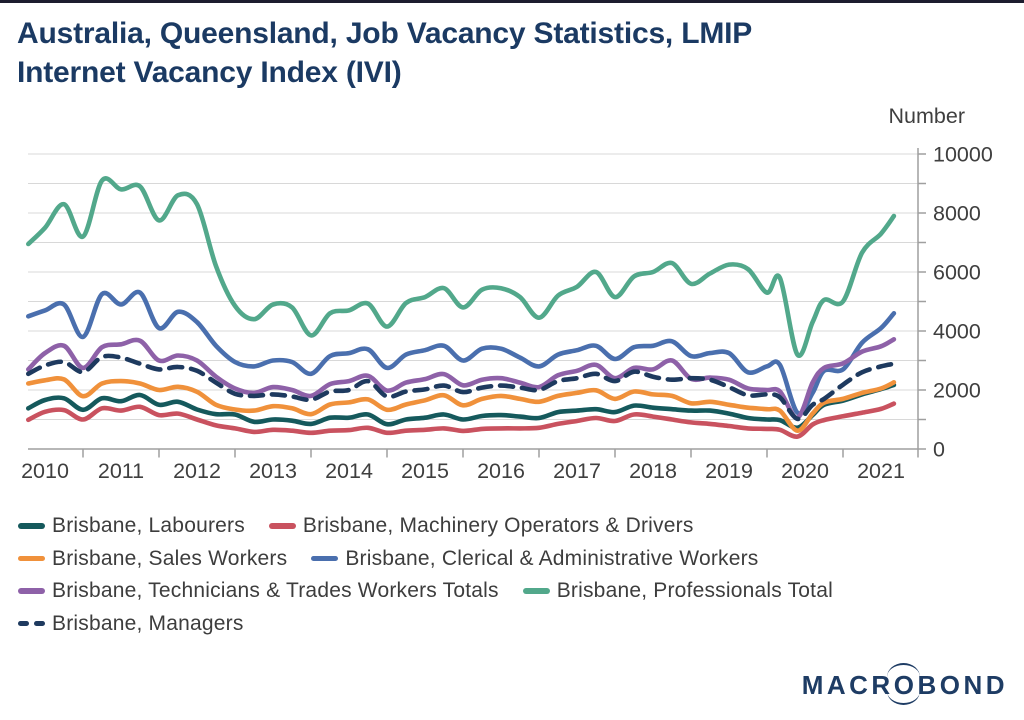  What do you see at coordinates (962, 685) in the screenshot?
I see `logo-text-suffix: BOND` at bounding box center [962, 685].